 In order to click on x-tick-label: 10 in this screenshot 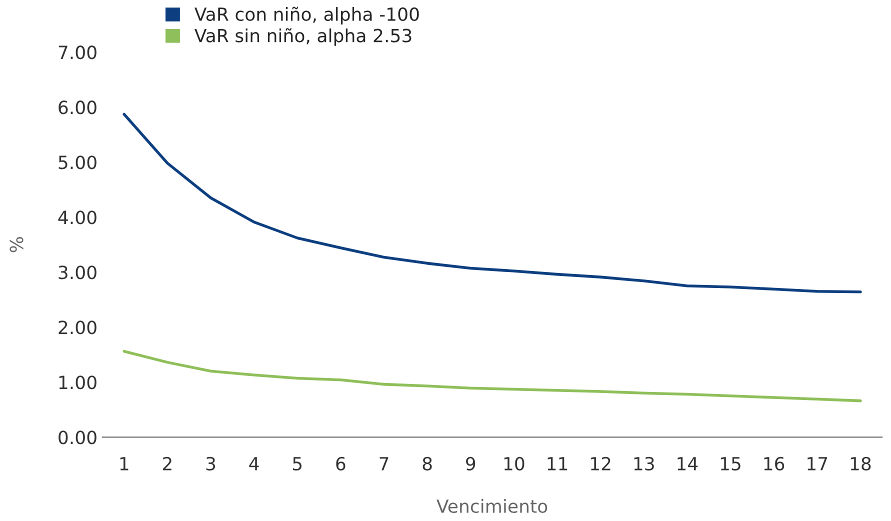, I will do `click(514, 463)`.